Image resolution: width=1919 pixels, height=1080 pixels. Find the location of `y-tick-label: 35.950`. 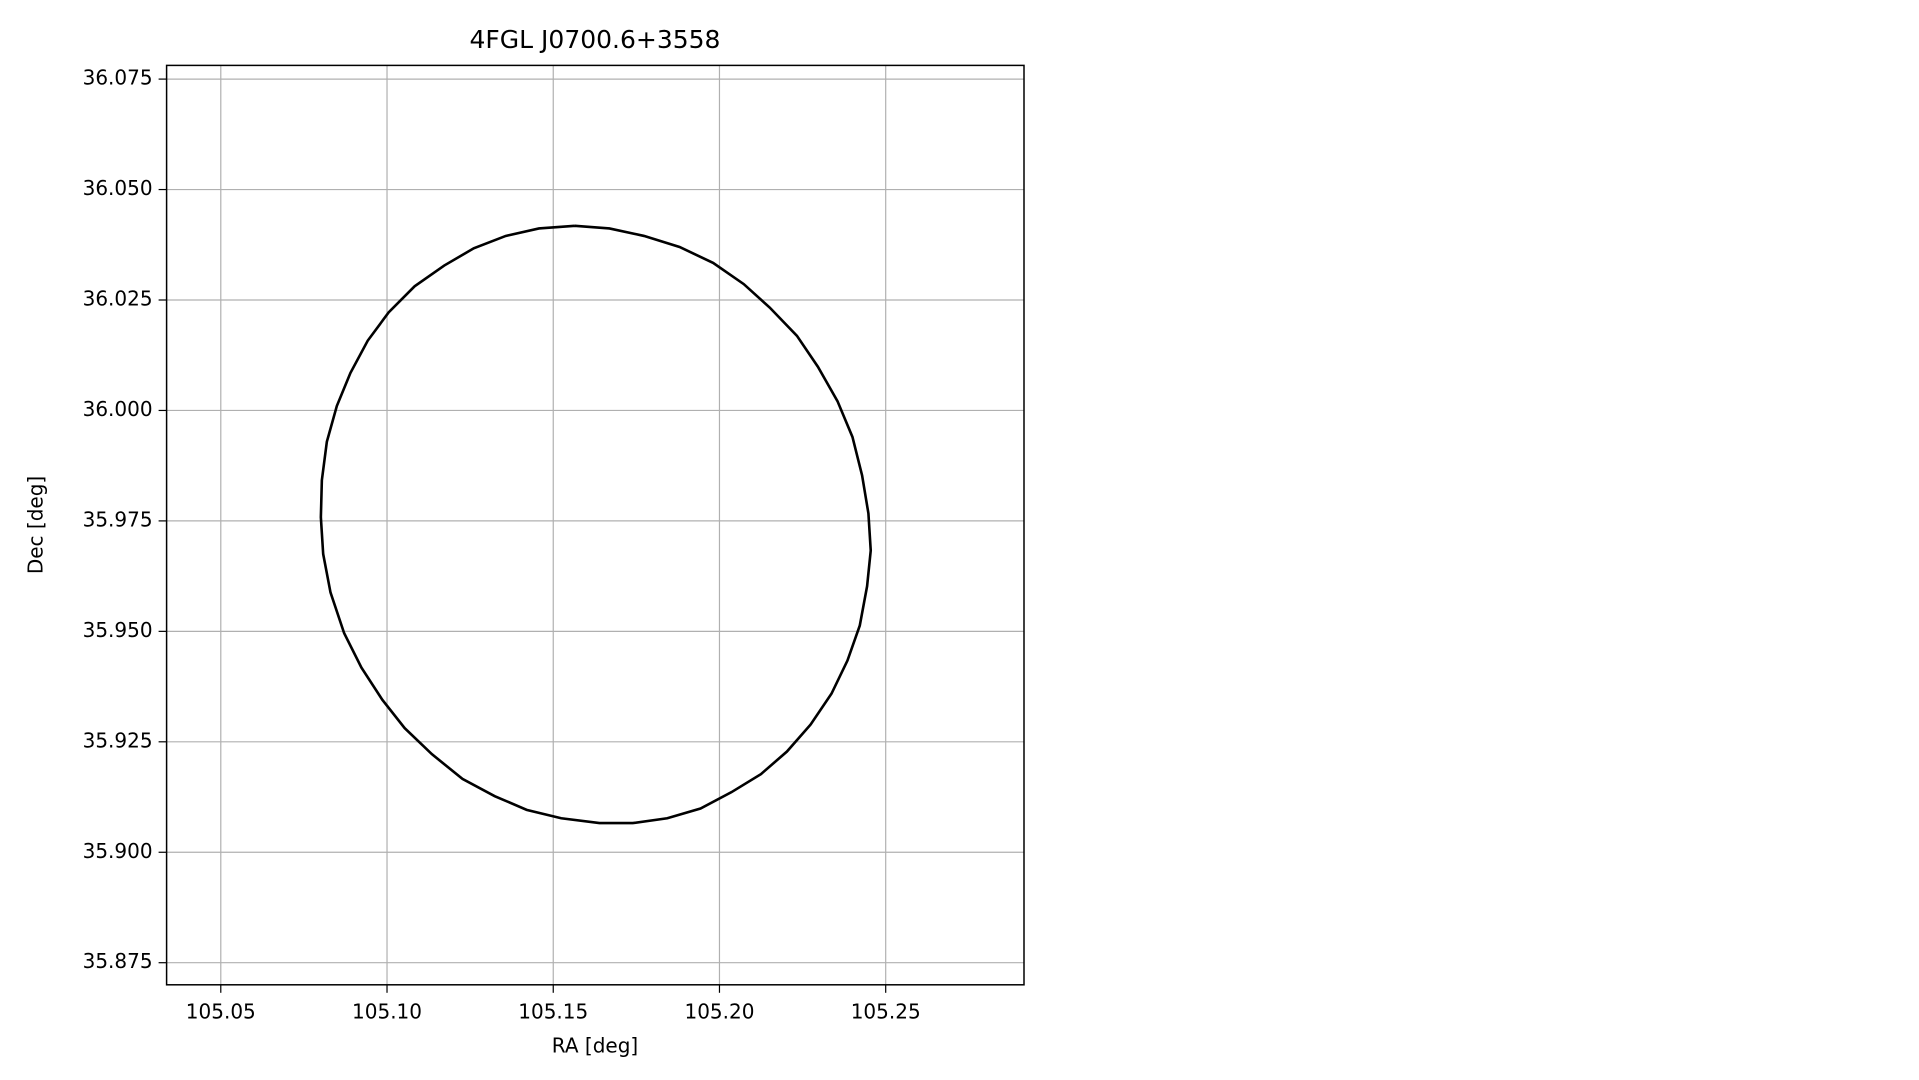

y-tick-label: 35.950 is located at coordinates (118, 630).